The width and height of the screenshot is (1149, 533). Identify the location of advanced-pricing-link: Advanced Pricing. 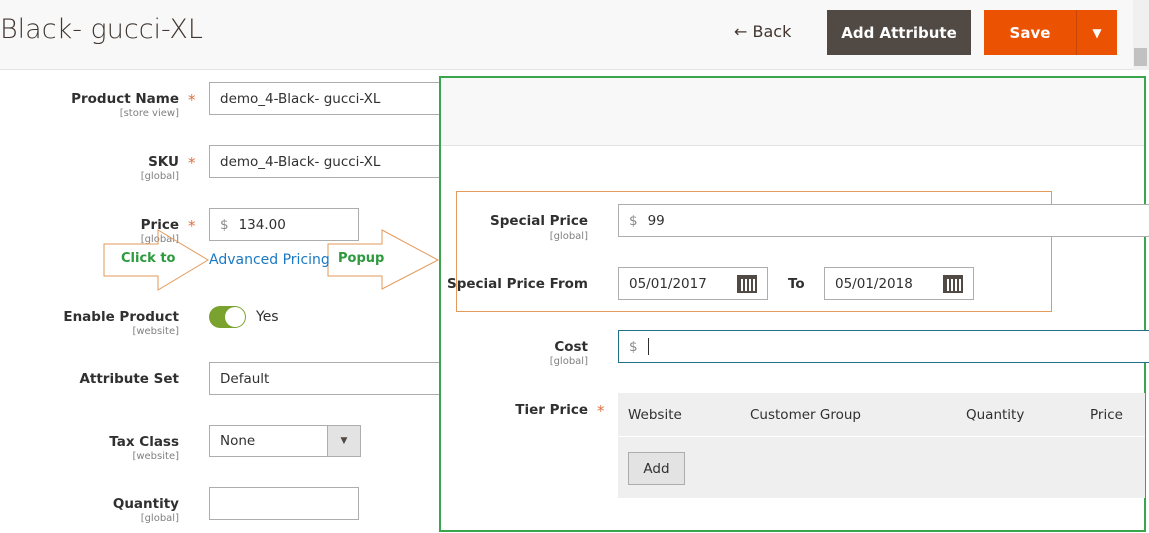
(269, 260).